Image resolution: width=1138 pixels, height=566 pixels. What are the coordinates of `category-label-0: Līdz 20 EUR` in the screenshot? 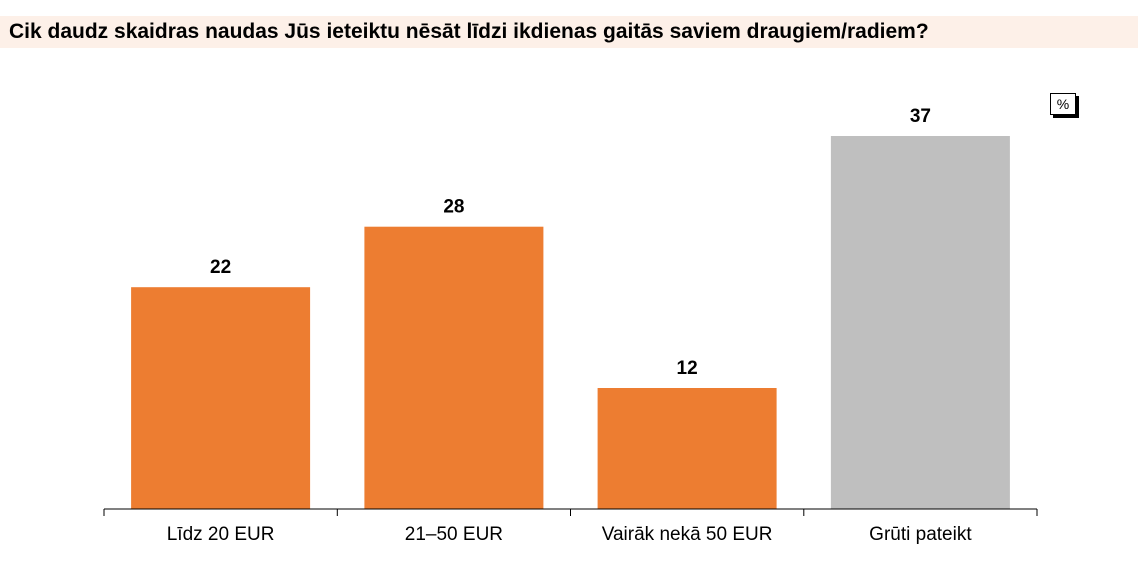 It's located at (221, 534).